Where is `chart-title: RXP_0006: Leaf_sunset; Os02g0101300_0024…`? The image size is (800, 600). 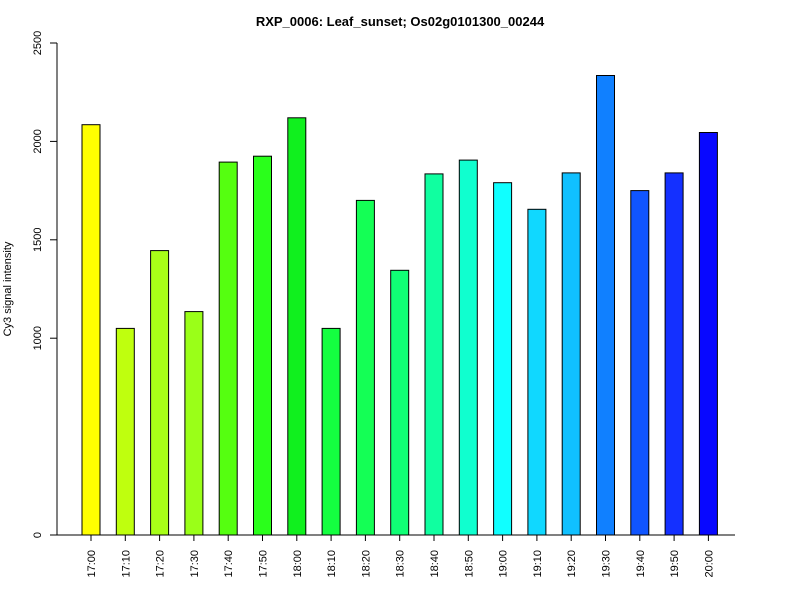 chart-title: RXP_0006: Leaf_sunset; Os02g0101300_0024… is located at coordinates (400, 21).